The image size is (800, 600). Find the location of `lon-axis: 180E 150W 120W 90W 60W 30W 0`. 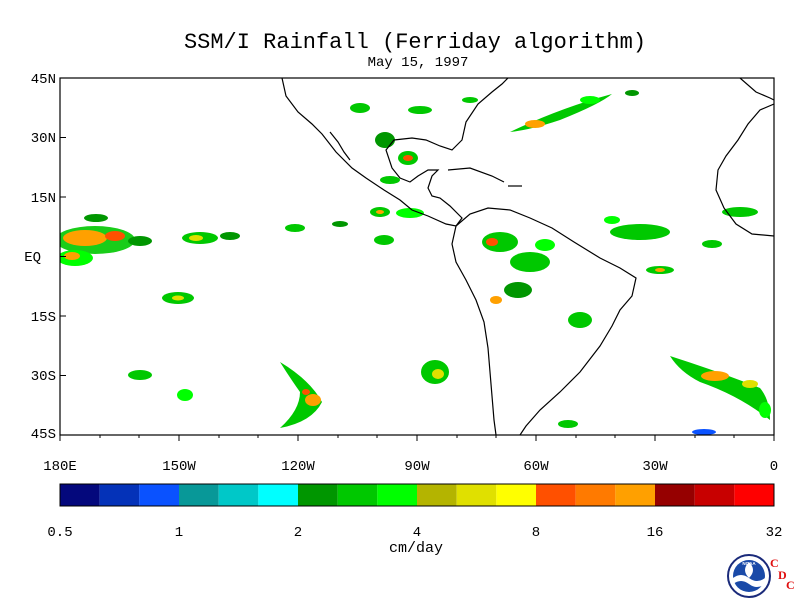

lon-axis: 180E 150W 120W 90W 60W 30W 0 is located at coordinates (410, 455).